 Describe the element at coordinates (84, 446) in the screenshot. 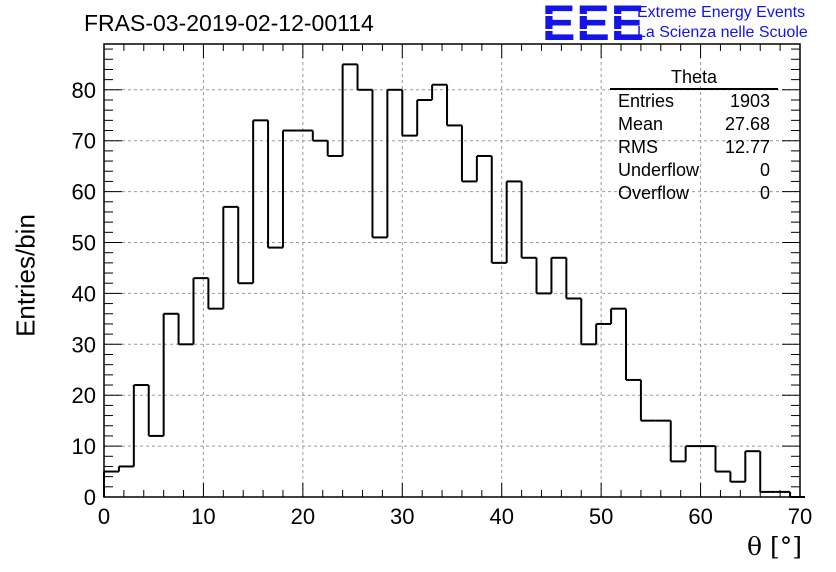

I see `y-tick-label: 10` at that location.